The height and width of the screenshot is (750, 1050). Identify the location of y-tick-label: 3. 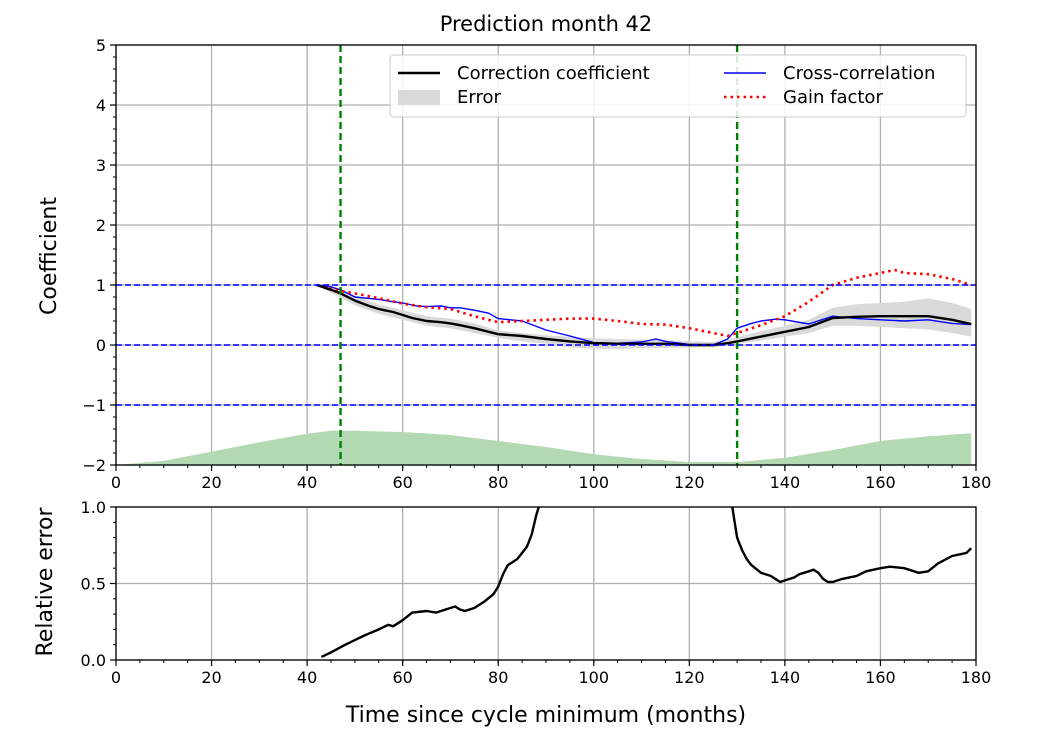
(101, 165).